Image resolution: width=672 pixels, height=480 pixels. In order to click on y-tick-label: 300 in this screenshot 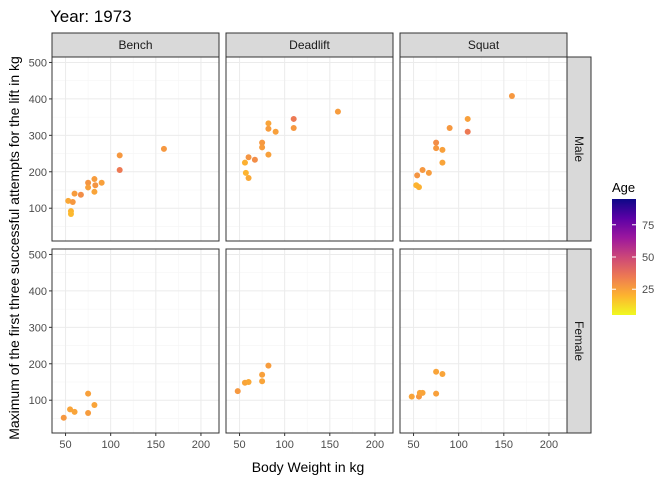, I will do `click(38, 136)`.